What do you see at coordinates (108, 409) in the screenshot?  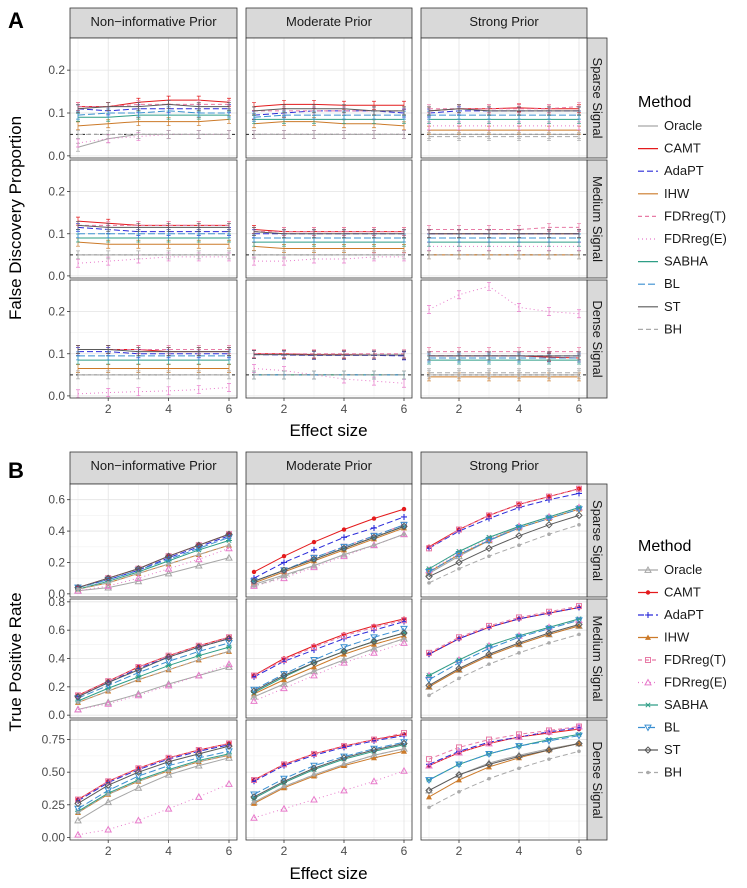 I see `x-tick-label: 2` at bounding box center [108, 409].